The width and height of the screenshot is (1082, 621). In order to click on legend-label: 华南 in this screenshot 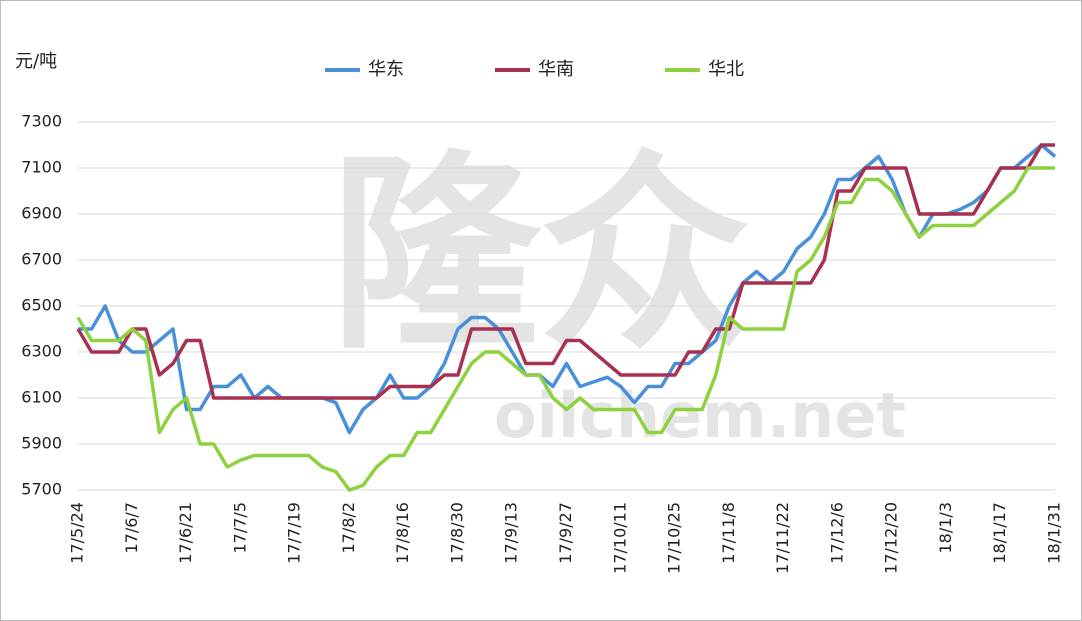, I will do `click(556, 69)`.